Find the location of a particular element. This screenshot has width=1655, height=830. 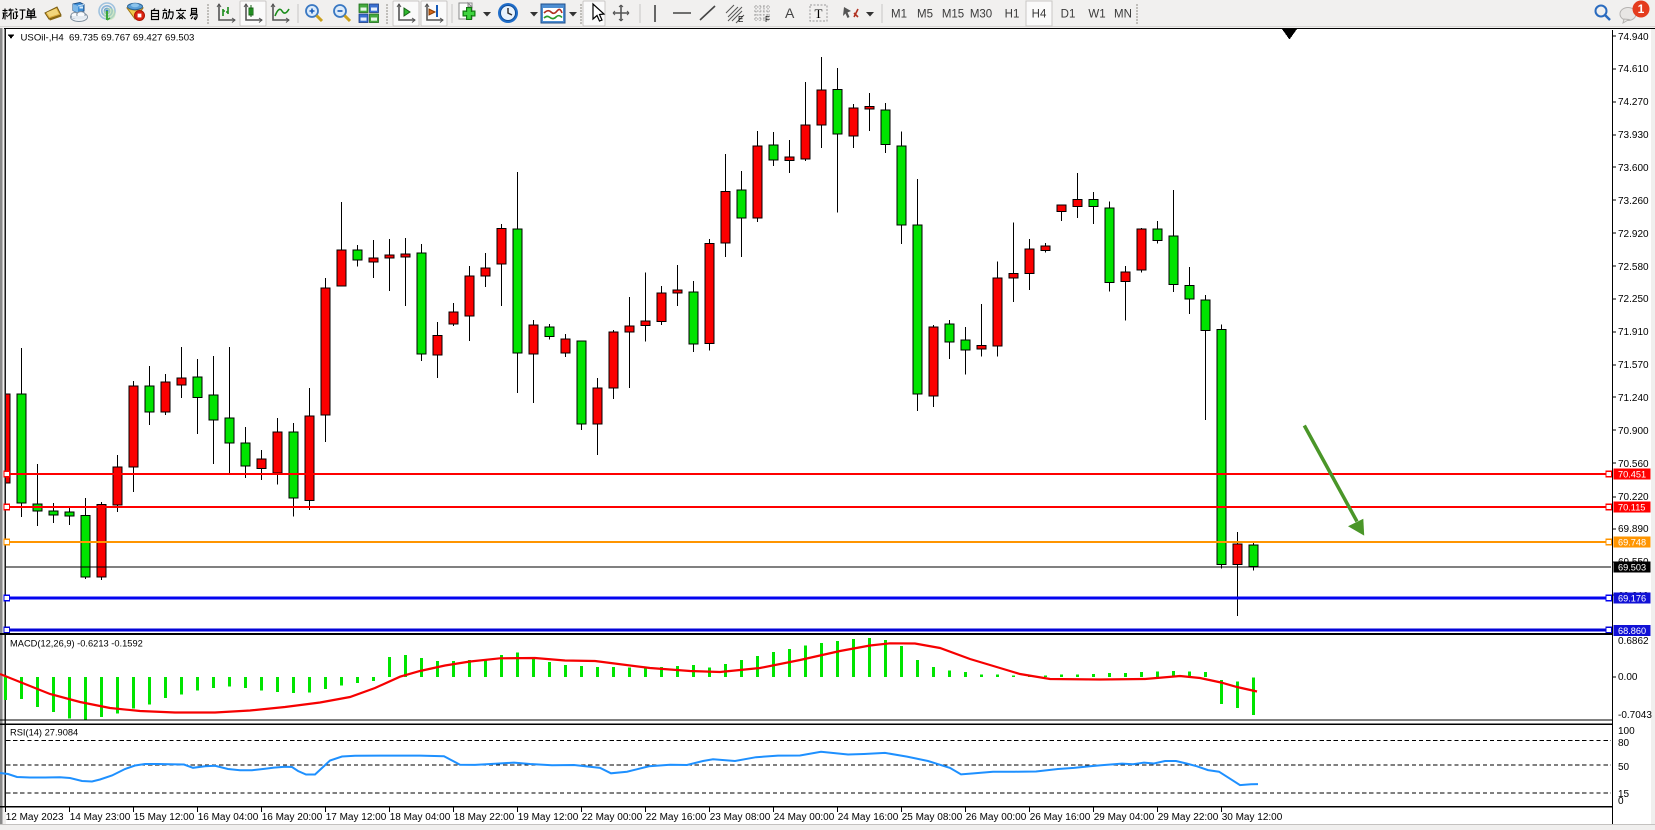

svg-text: 26 May 00:00 is located at coordinates (996, 817).